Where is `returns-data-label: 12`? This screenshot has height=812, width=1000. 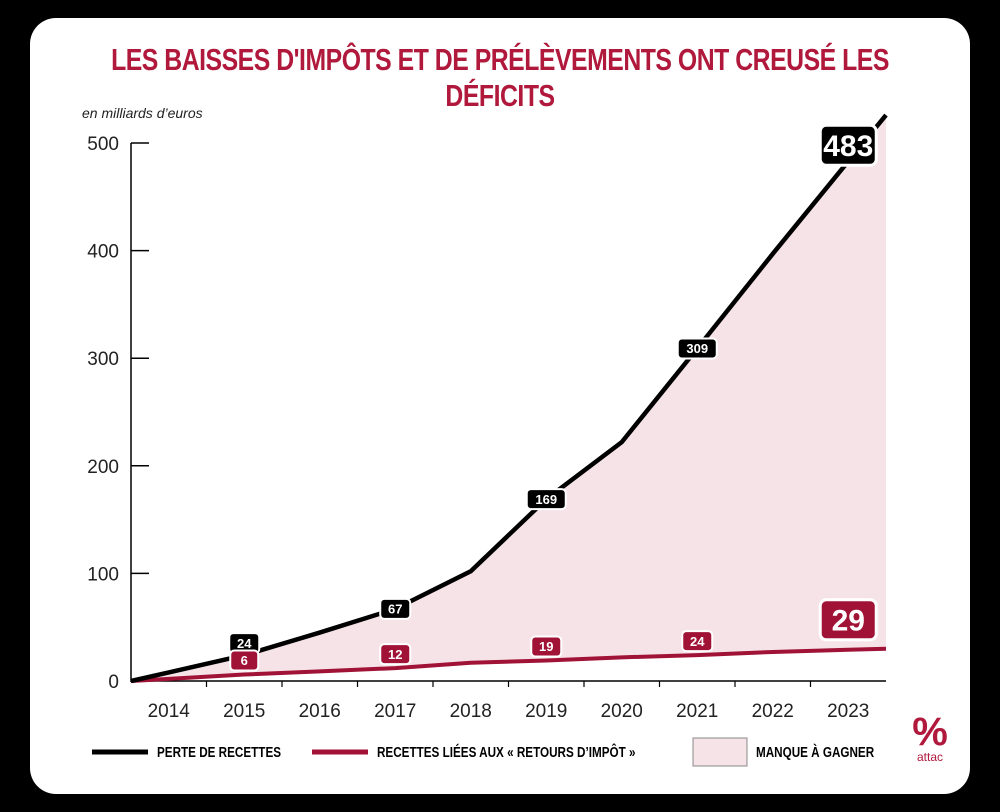 returns-data-label: 12 is located at coordinates (395, 654).